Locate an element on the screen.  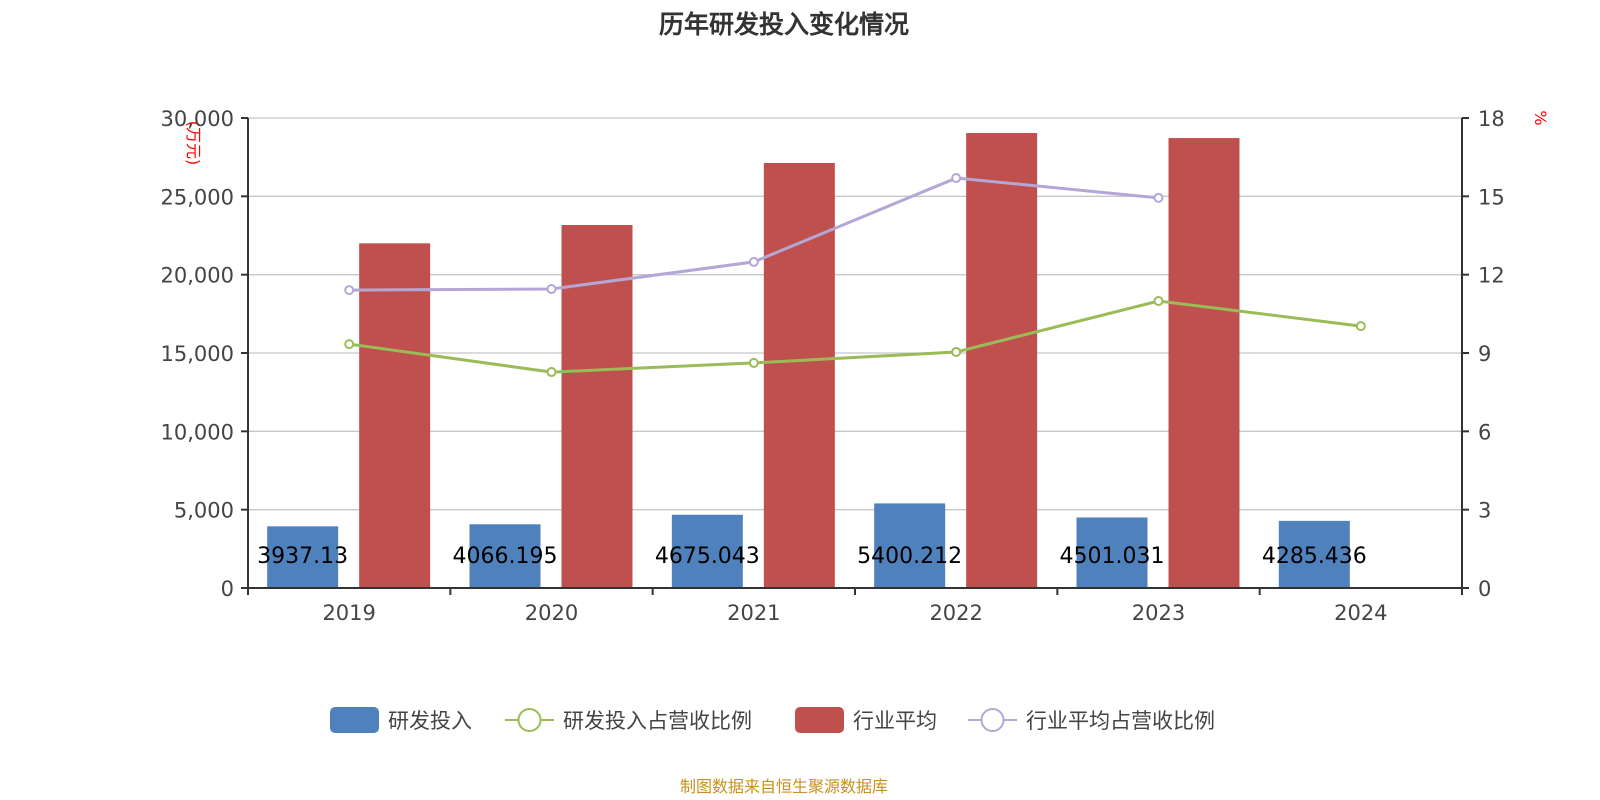
legend-label: 研发投入 is located at coordinates (430, 721).